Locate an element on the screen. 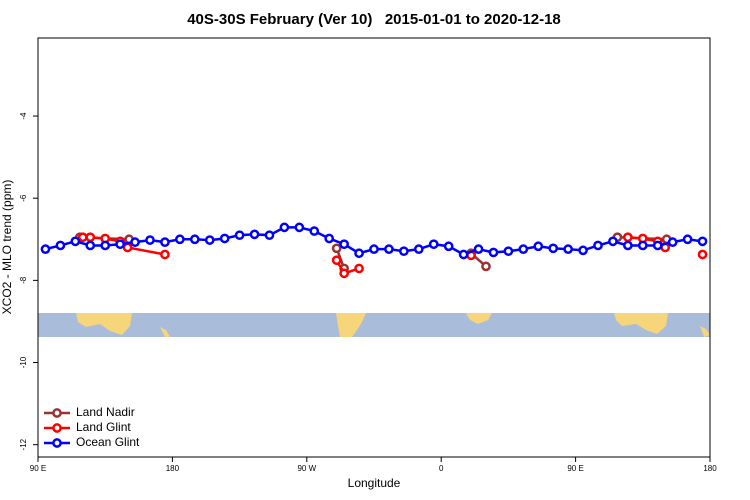  y-tick-label: -10 is located at coordinates (23, 362).